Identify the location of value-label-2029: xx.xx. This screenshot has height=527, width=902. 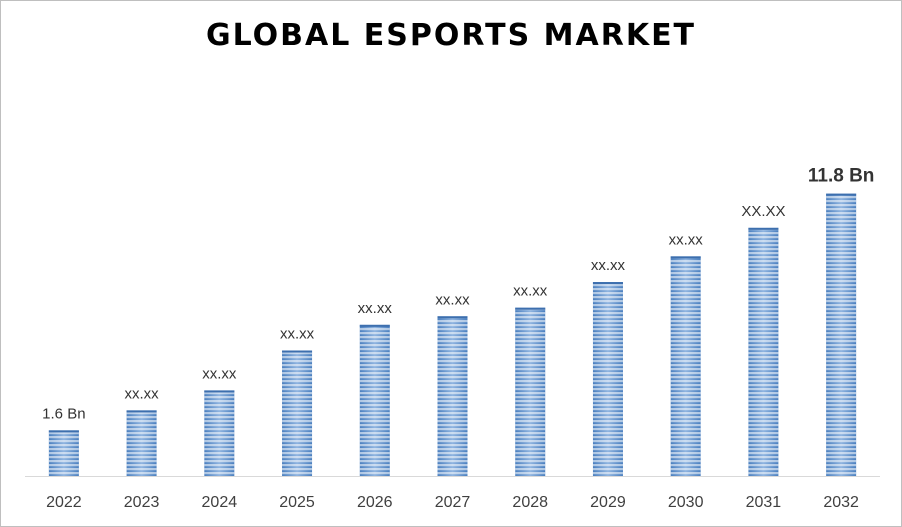
(608, 265).